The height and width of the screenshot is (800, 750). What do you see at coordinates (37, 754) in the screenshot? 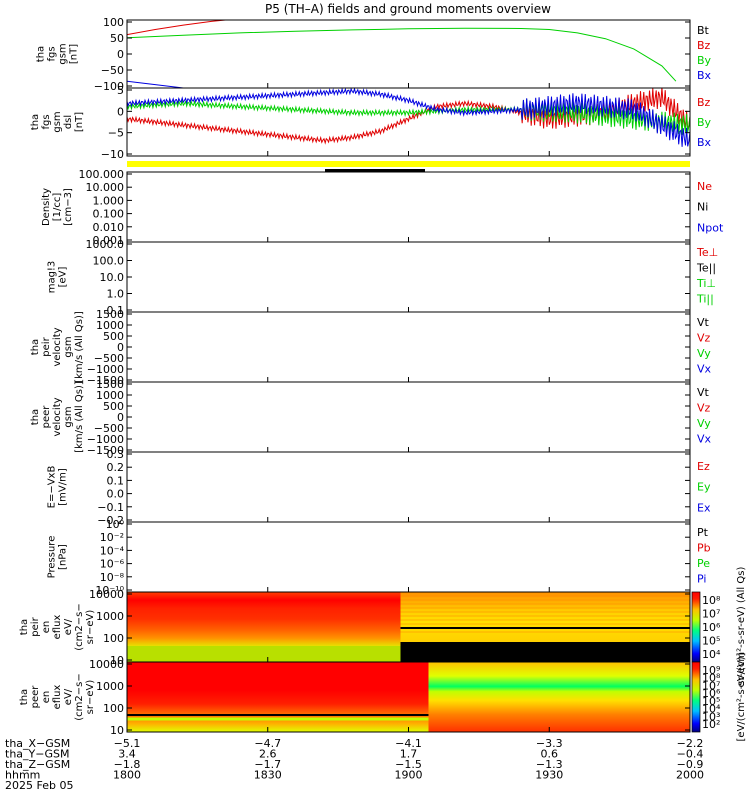
I see `x-axis-row-label: tha_Y−GSM` at bounding box center [37, 754].